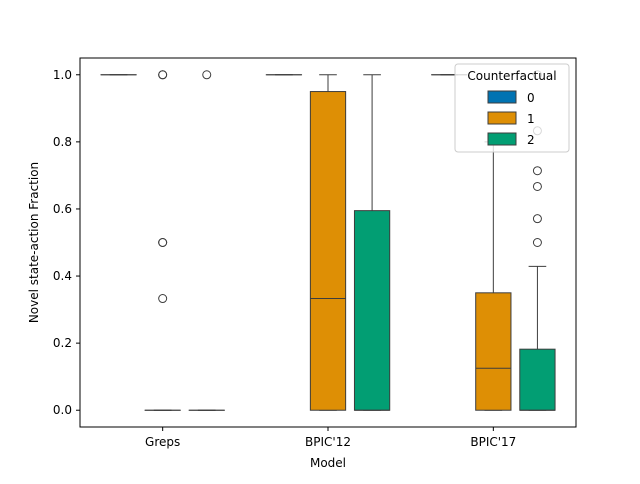  I want to click on y-axis-label: Novel state-action Fraction, so click(34, 242).